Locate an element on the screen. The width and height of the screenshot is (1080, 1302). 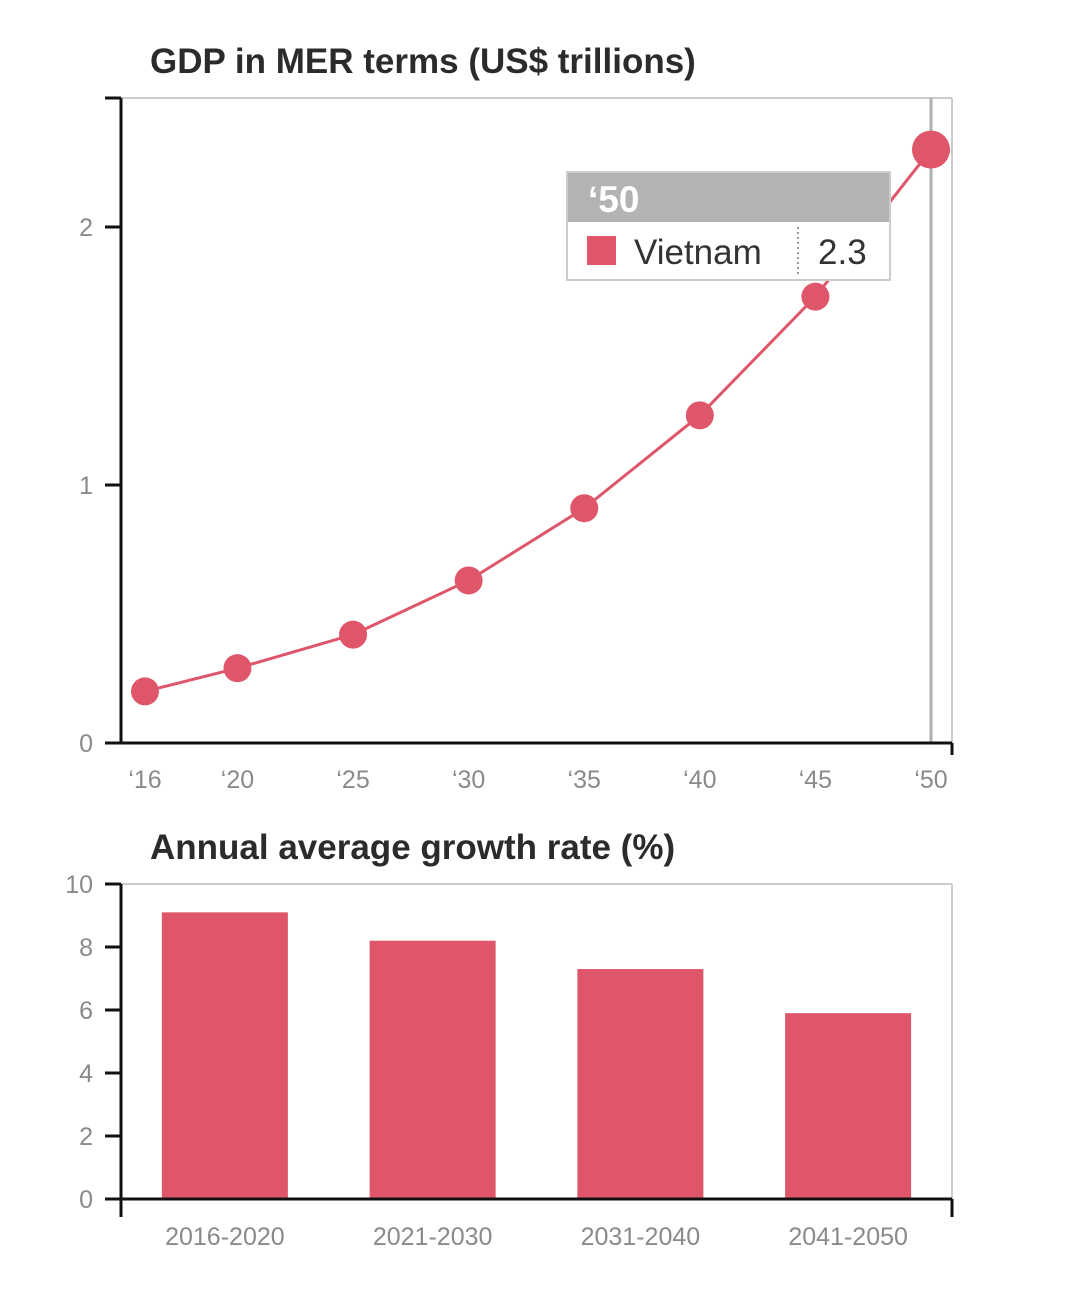
y-tick-label: 10 is located at coordinates (79, 885).